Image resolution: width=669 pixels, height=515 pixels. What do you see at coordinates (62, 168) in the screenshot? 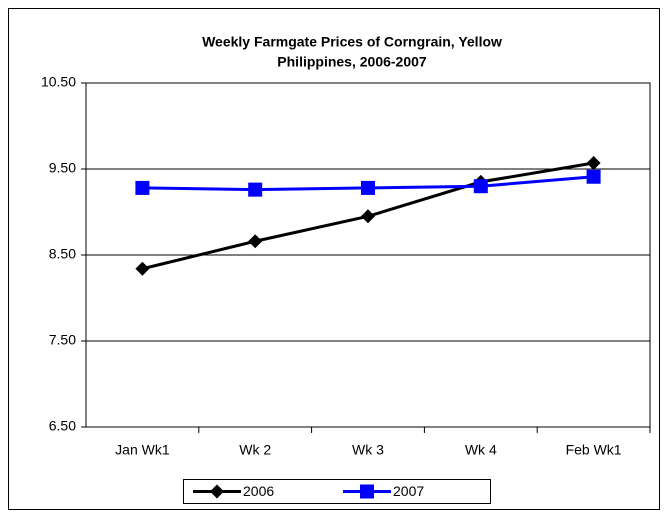
I see `y-tick-label: 9.50` at bounding box center [62, 168].